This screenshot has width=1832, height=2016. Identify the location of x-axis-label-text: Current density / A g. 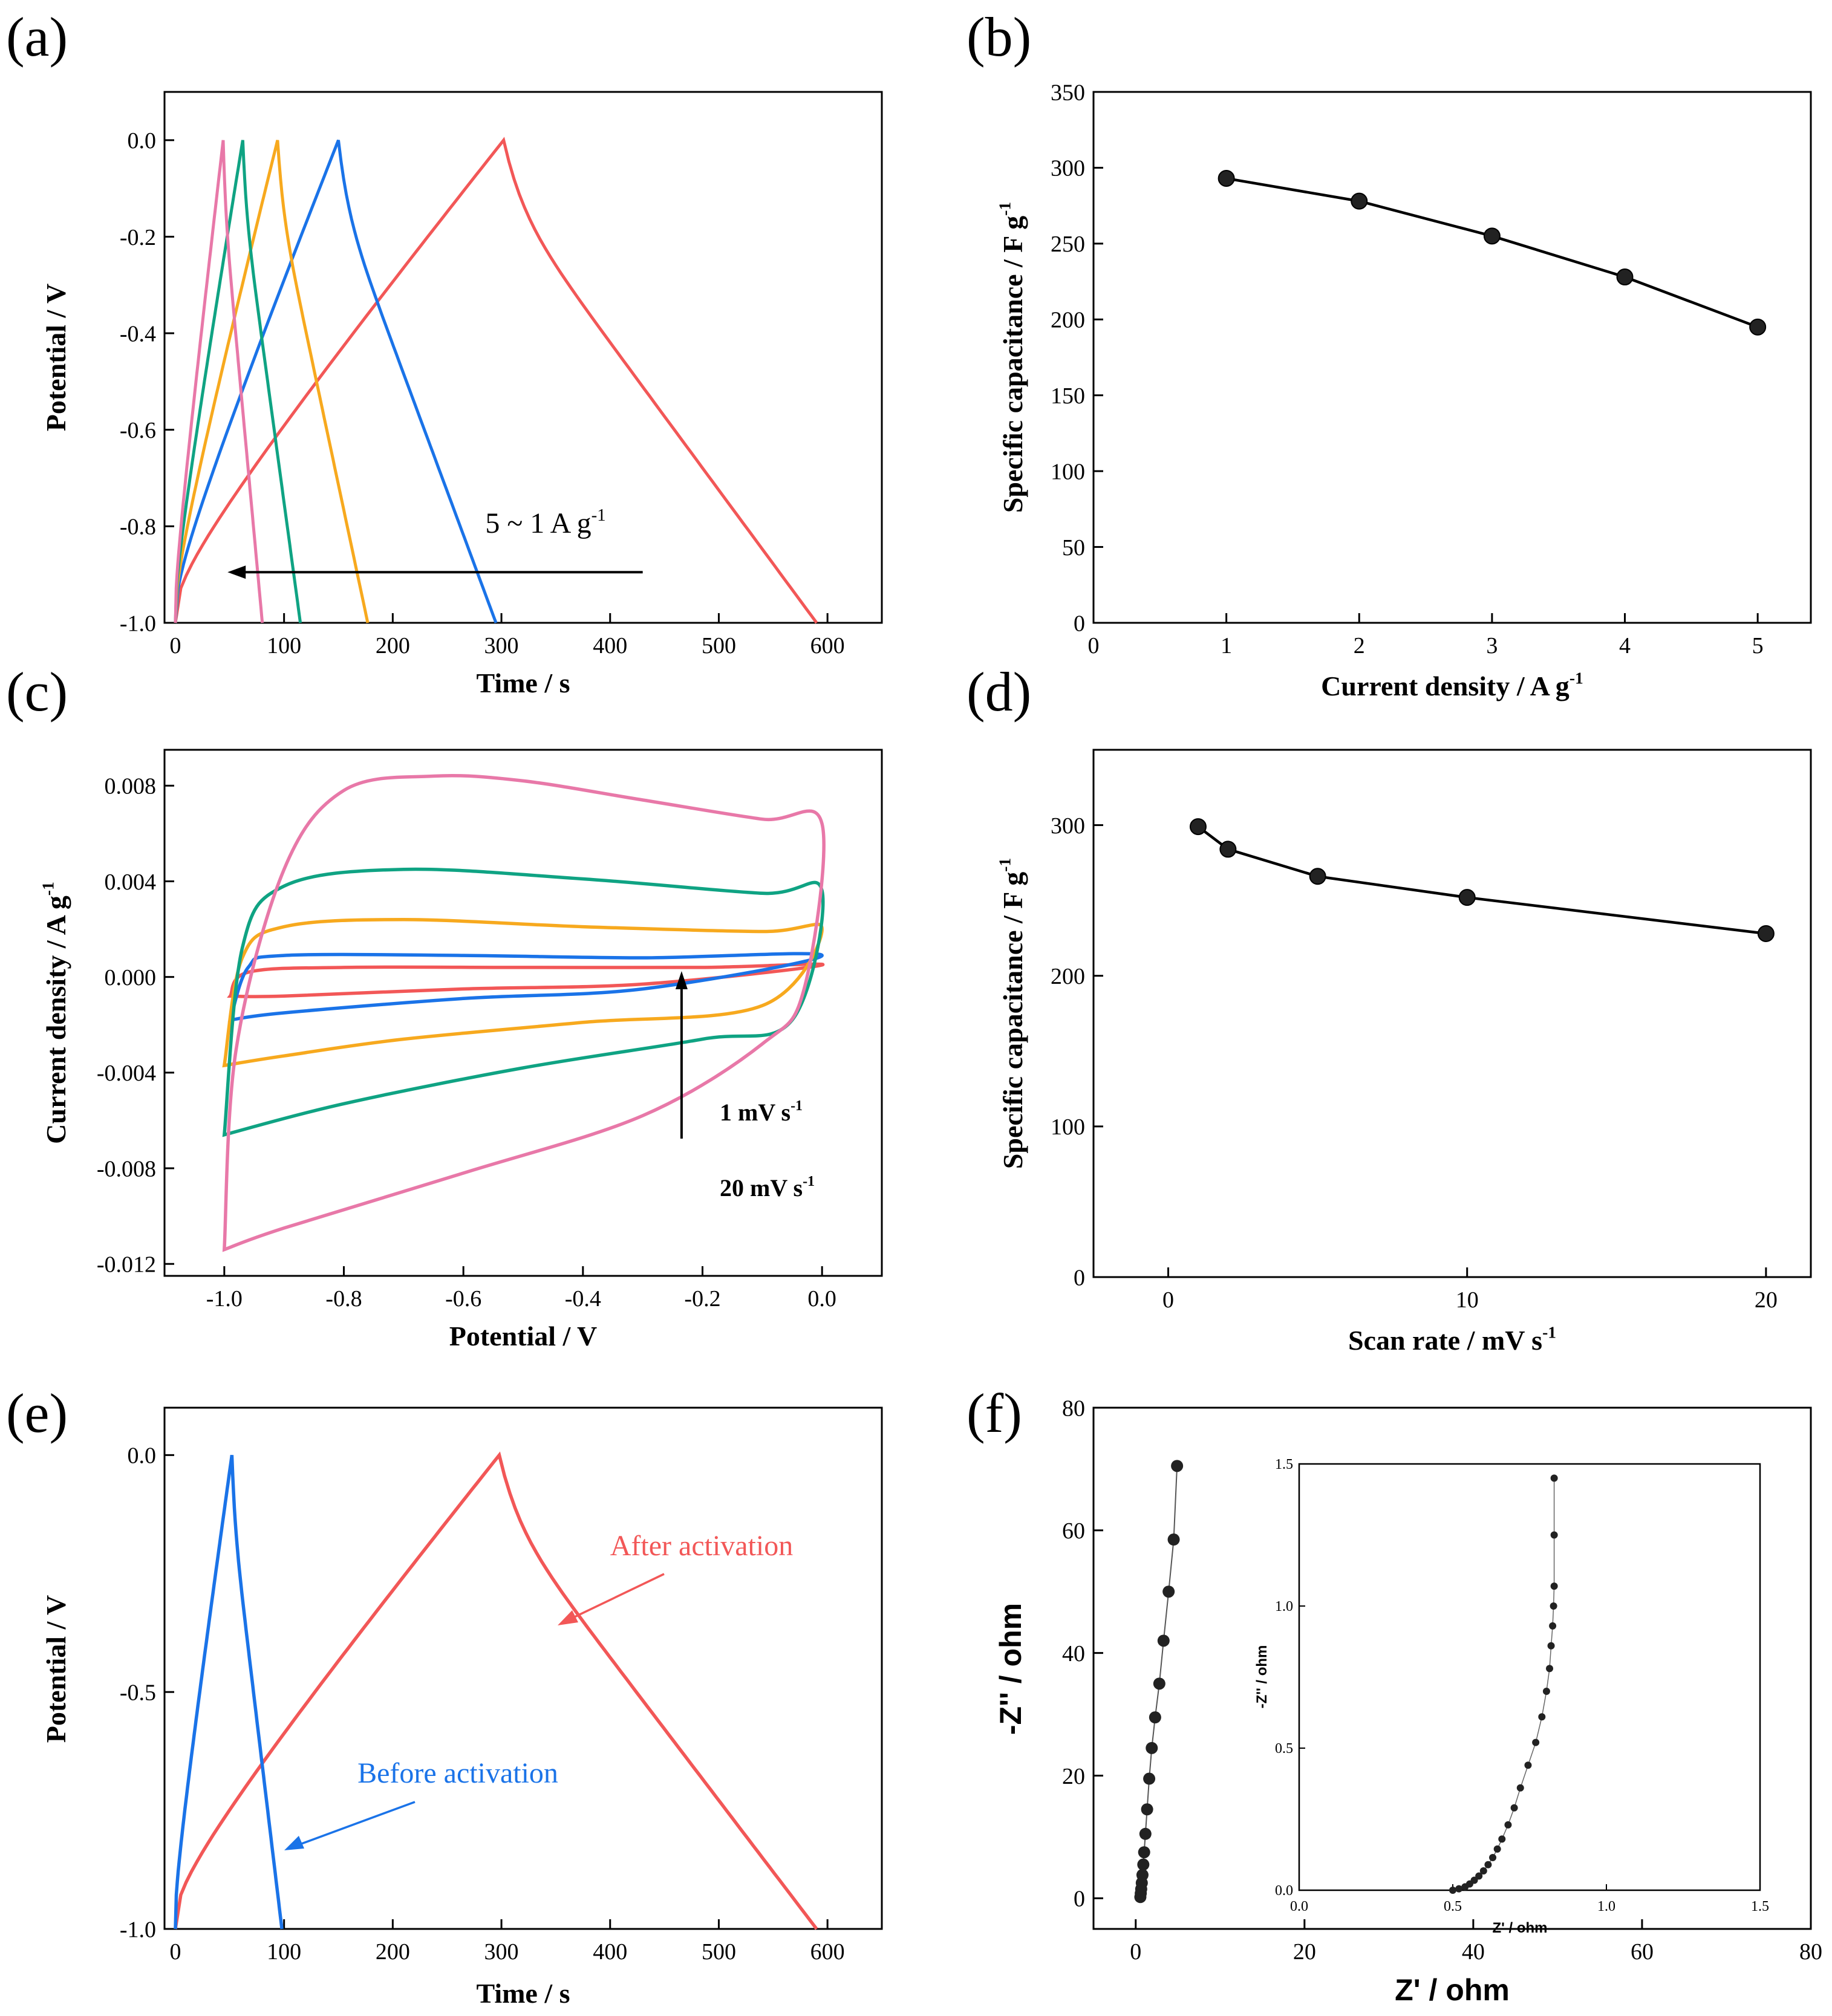
(1445, 686).